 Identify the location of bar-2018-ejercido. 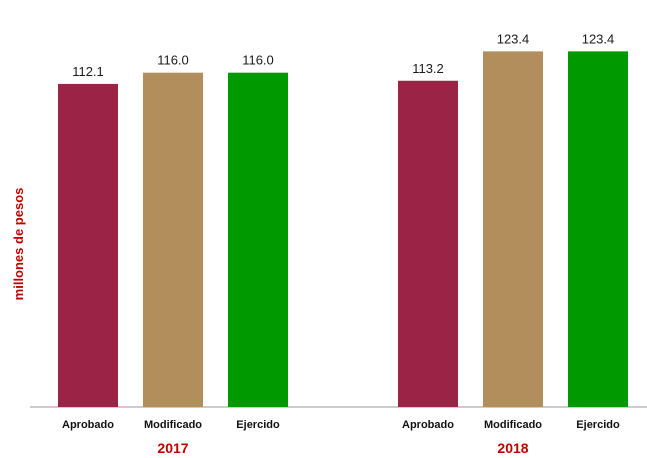
(598, 229).